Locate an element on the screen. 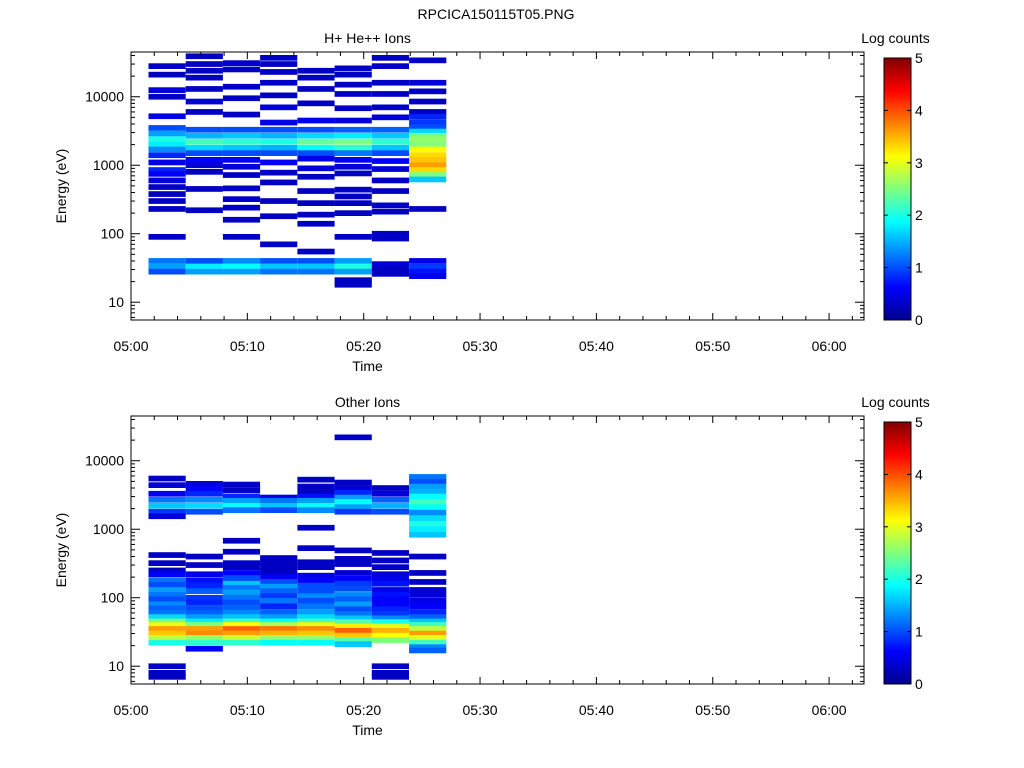 The image size is (1024, 768). colorbar is located at coordinates (897, 553).